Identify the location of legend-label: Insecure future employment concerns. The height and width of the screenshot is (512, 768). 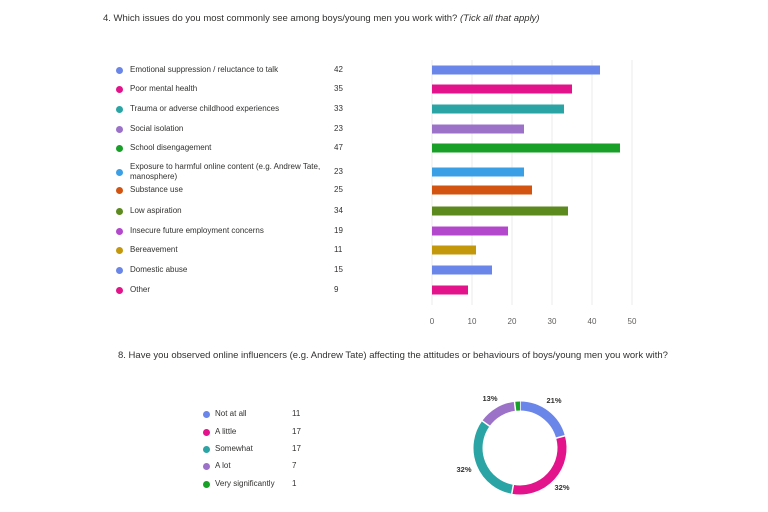
(197, 230).